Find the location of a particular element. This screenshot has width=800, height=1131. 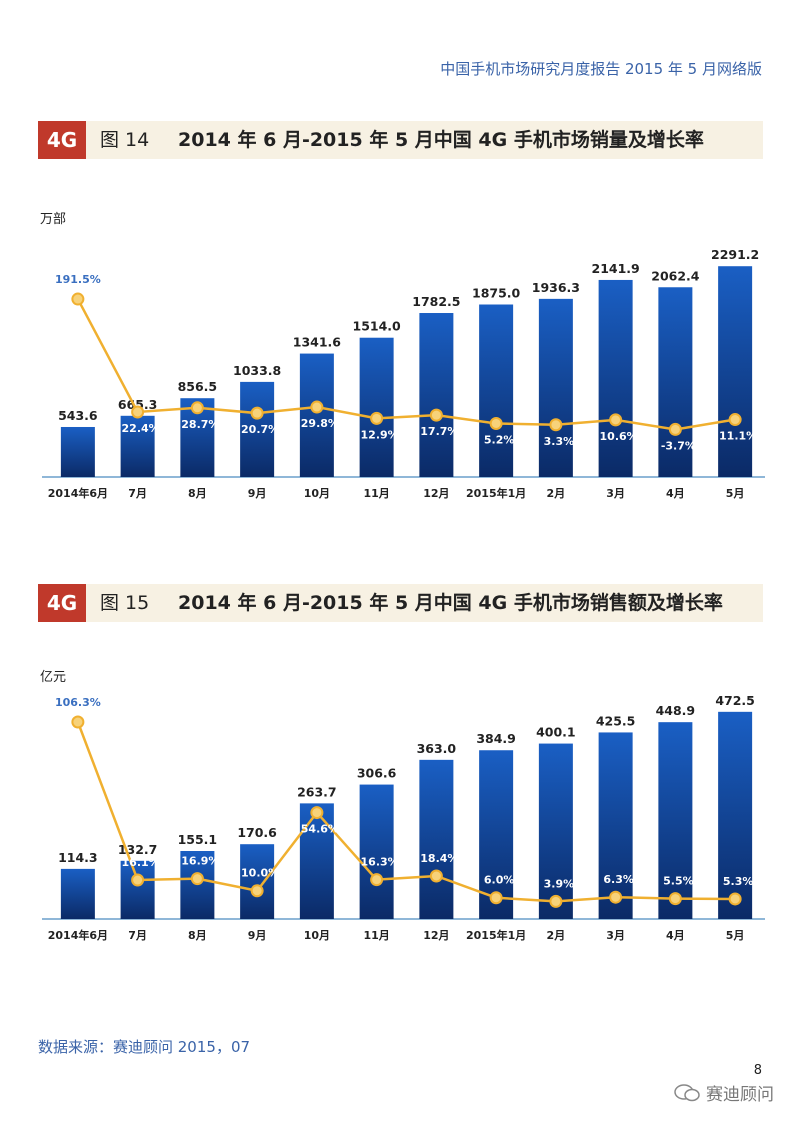

bar-value-label: 155.1 is located at coordinates (198, 839).